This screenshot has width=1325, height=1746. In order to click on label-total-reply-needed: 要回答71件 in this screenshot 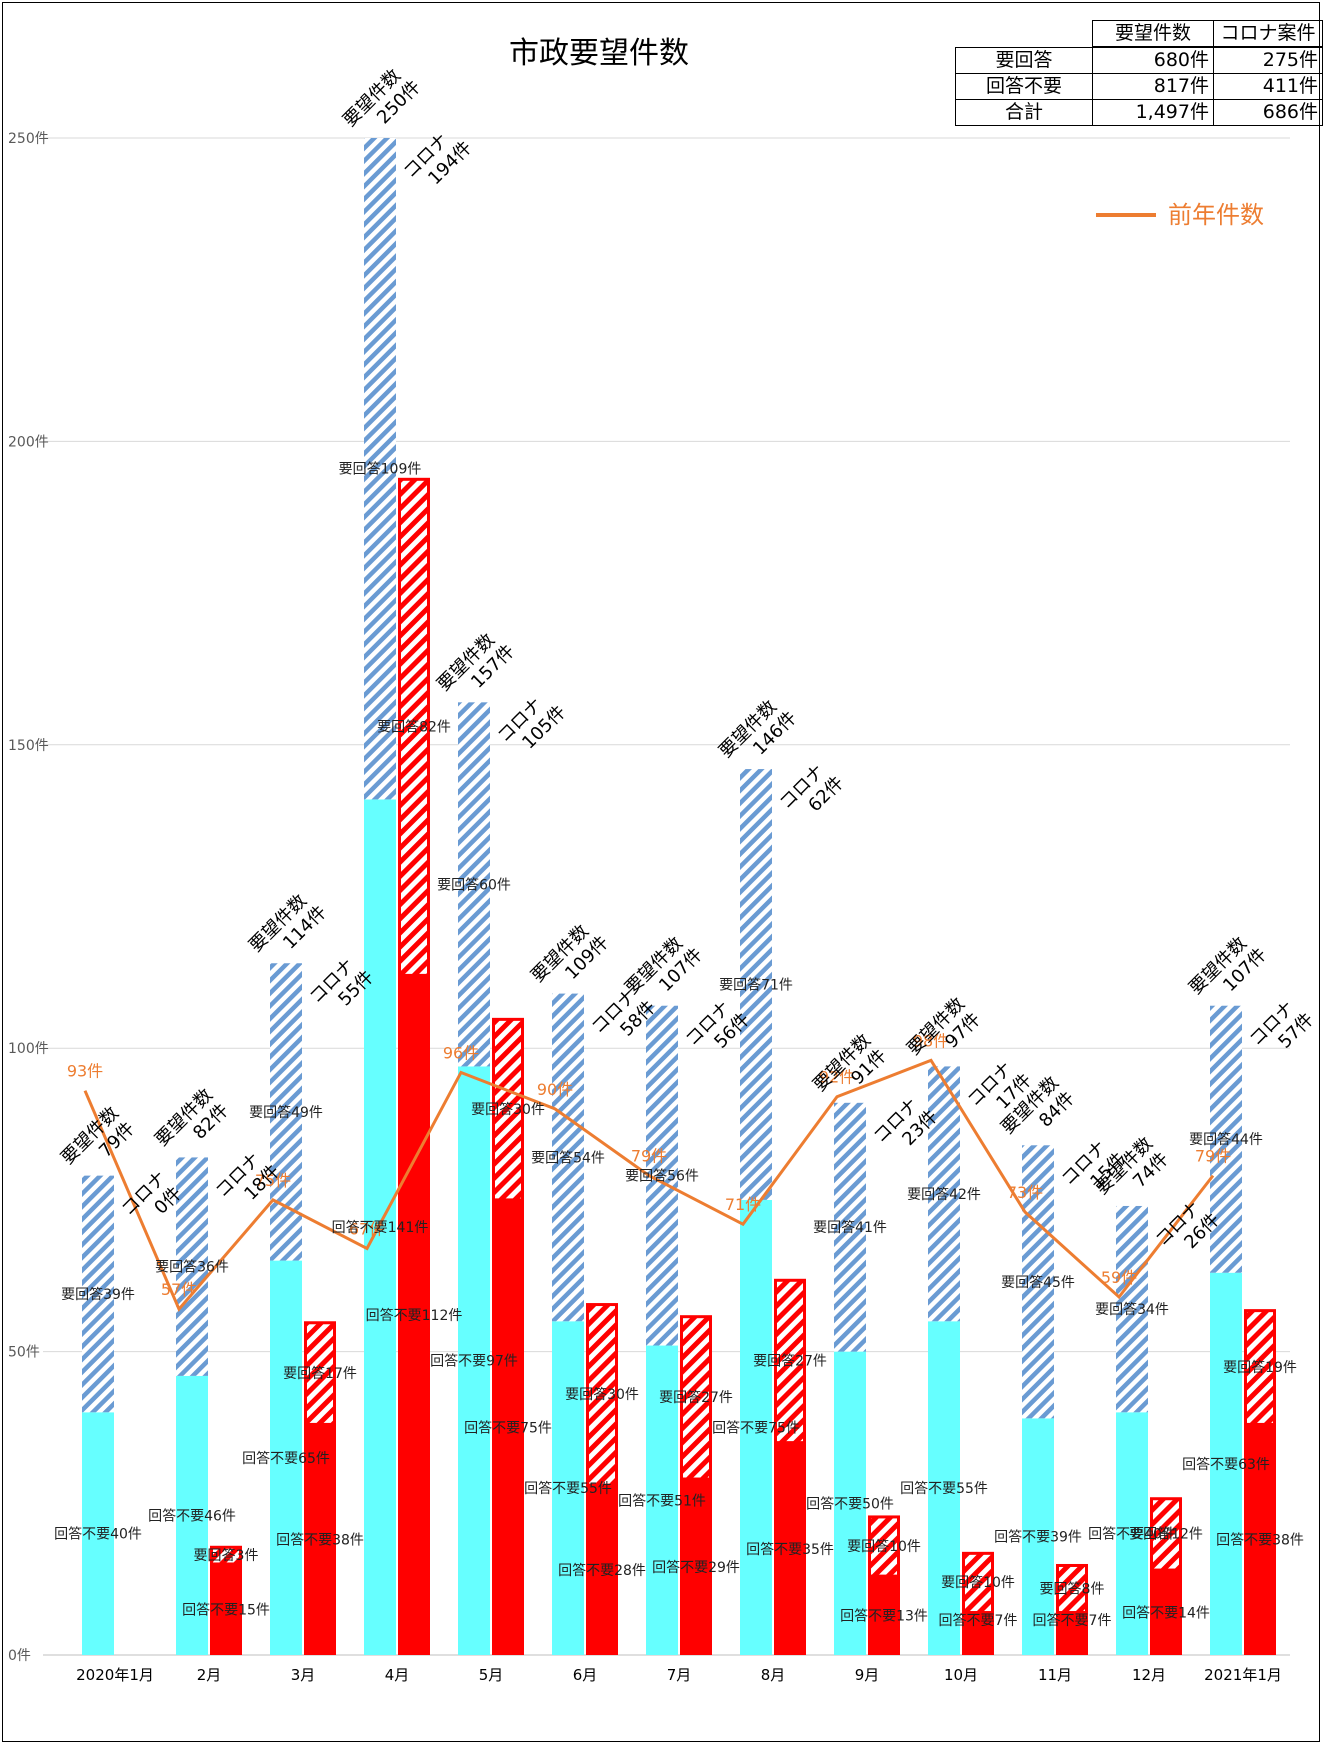, I will do `click(756, 984)`.